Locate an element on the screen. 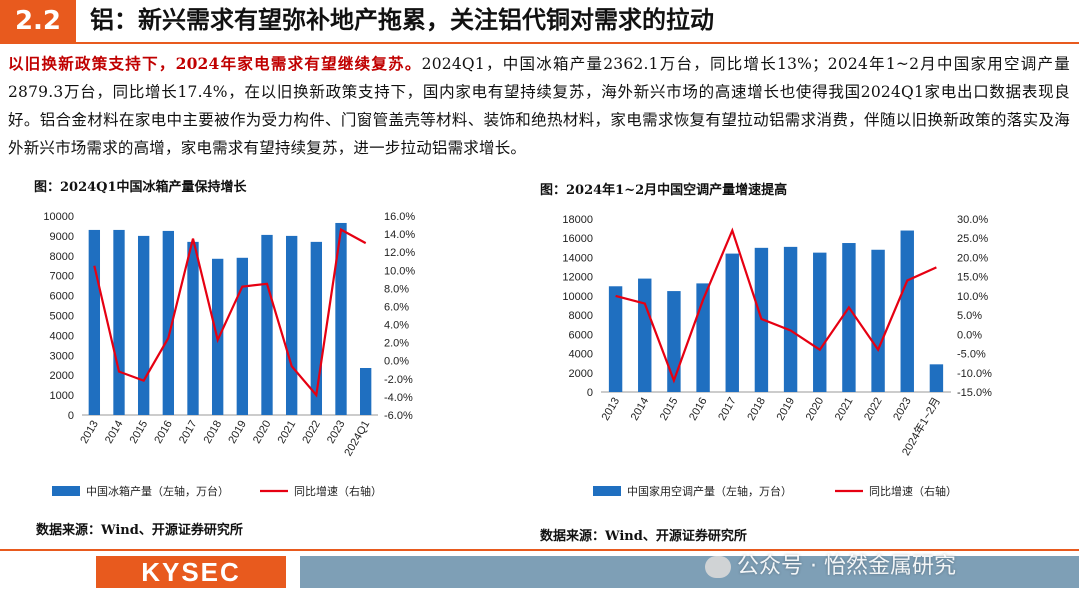 The height and width of the screenshot is (604, 1079). y-left-tick-label: 7000 is located at coordinates (62, 277).